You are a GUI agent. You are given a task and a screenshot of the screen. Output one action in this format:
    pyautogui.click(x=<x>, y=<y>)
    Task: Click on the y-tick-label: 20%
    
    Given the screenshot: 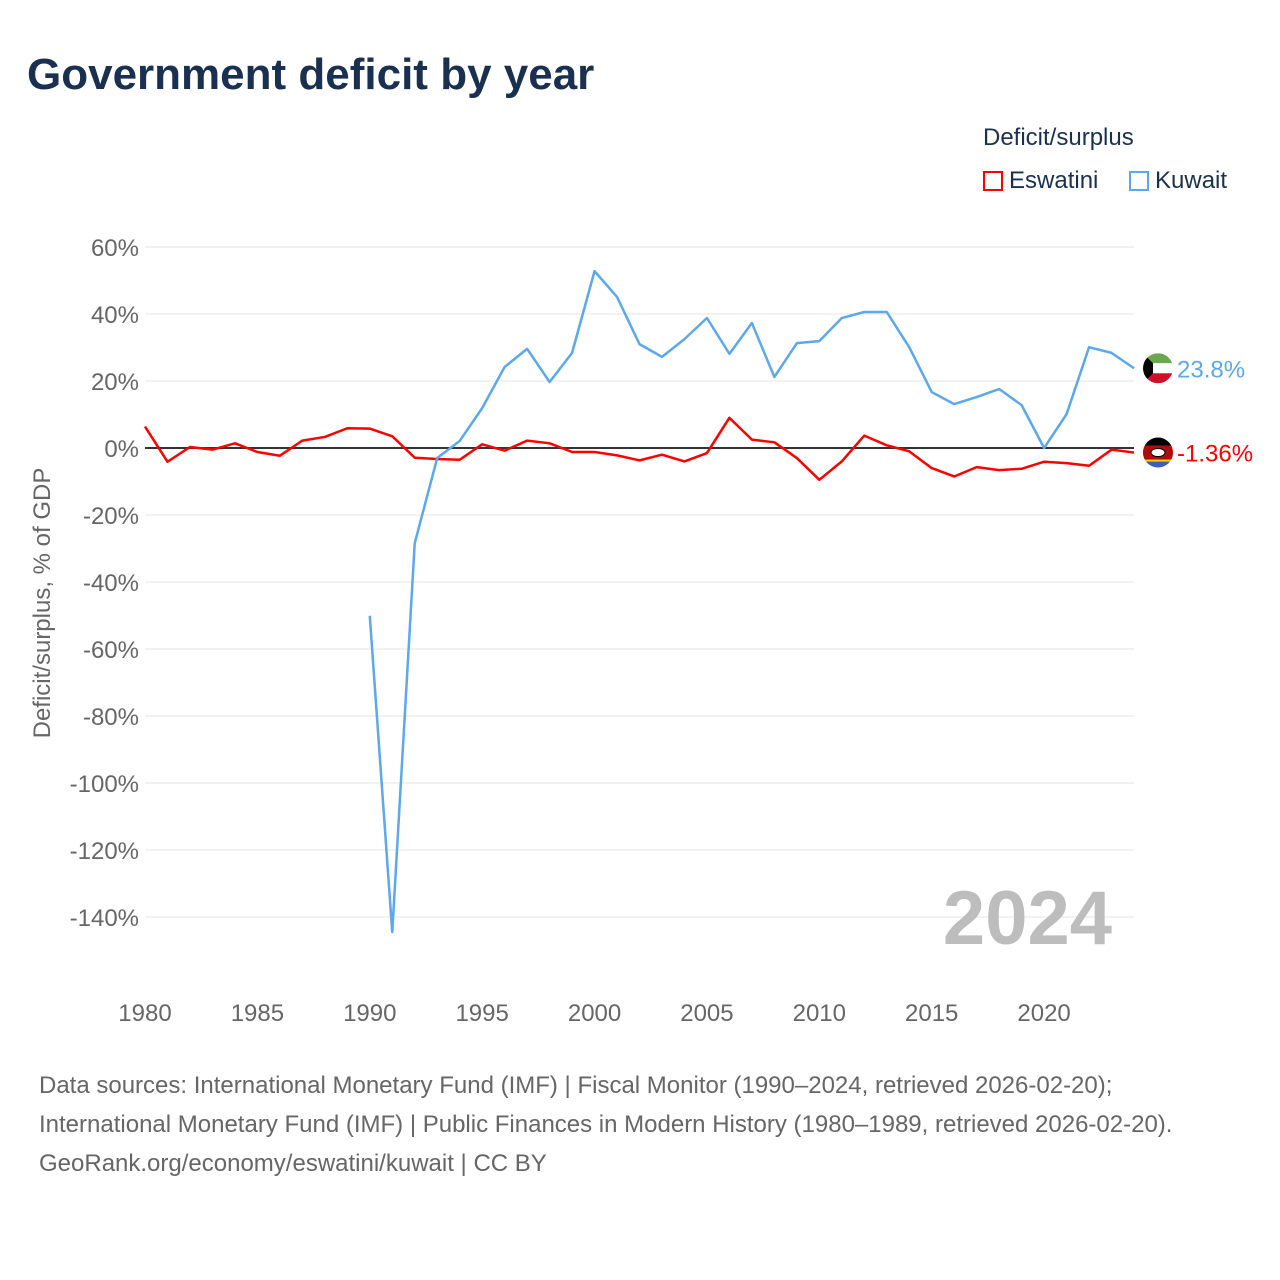 What is the action you would take?
    pyautogui.click(x=115, y=382)
    